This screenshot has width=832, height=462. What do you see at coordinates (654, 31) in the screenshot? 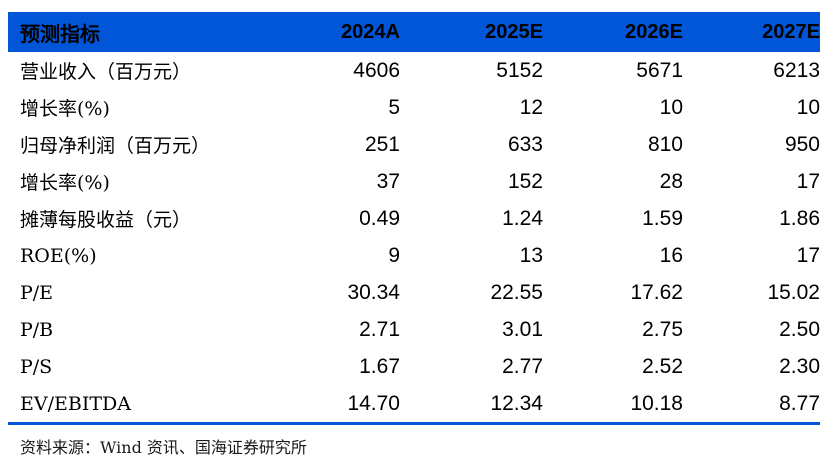
I see `header-cell-2026e: 2026E` at bounding box center [654, 31].